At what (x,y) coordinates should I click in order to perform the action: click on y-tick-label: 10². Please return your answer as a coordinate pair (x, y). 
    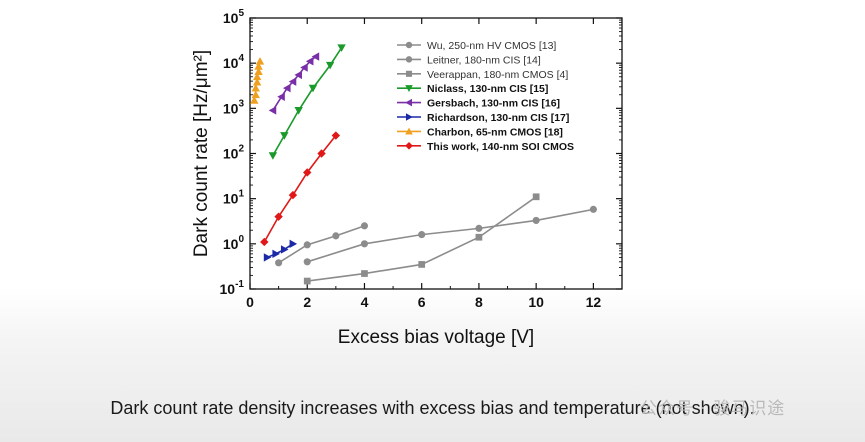
    Looking at the image, I should click on (234, 153).